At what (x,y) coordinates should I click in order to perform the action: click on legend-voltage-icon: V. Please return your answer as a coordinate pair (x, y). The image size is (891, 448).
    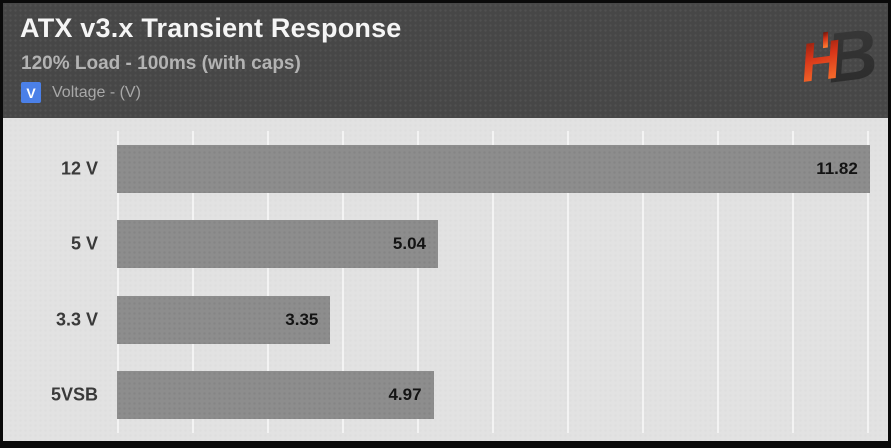
    Looking at the image, I should click on (31, 92).